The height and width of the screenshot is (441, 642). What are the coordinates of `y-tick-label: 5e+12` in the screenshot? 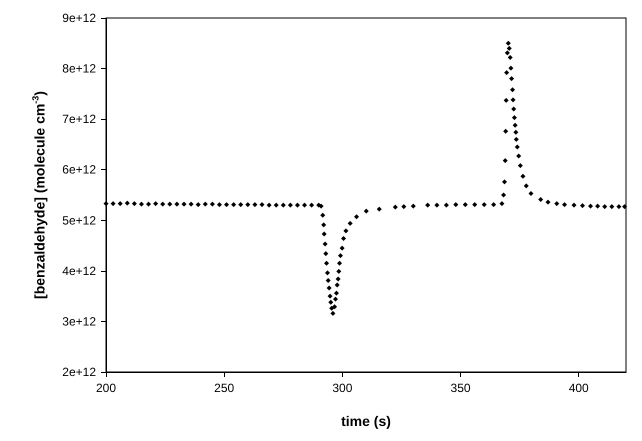 It's located at (79, 220).